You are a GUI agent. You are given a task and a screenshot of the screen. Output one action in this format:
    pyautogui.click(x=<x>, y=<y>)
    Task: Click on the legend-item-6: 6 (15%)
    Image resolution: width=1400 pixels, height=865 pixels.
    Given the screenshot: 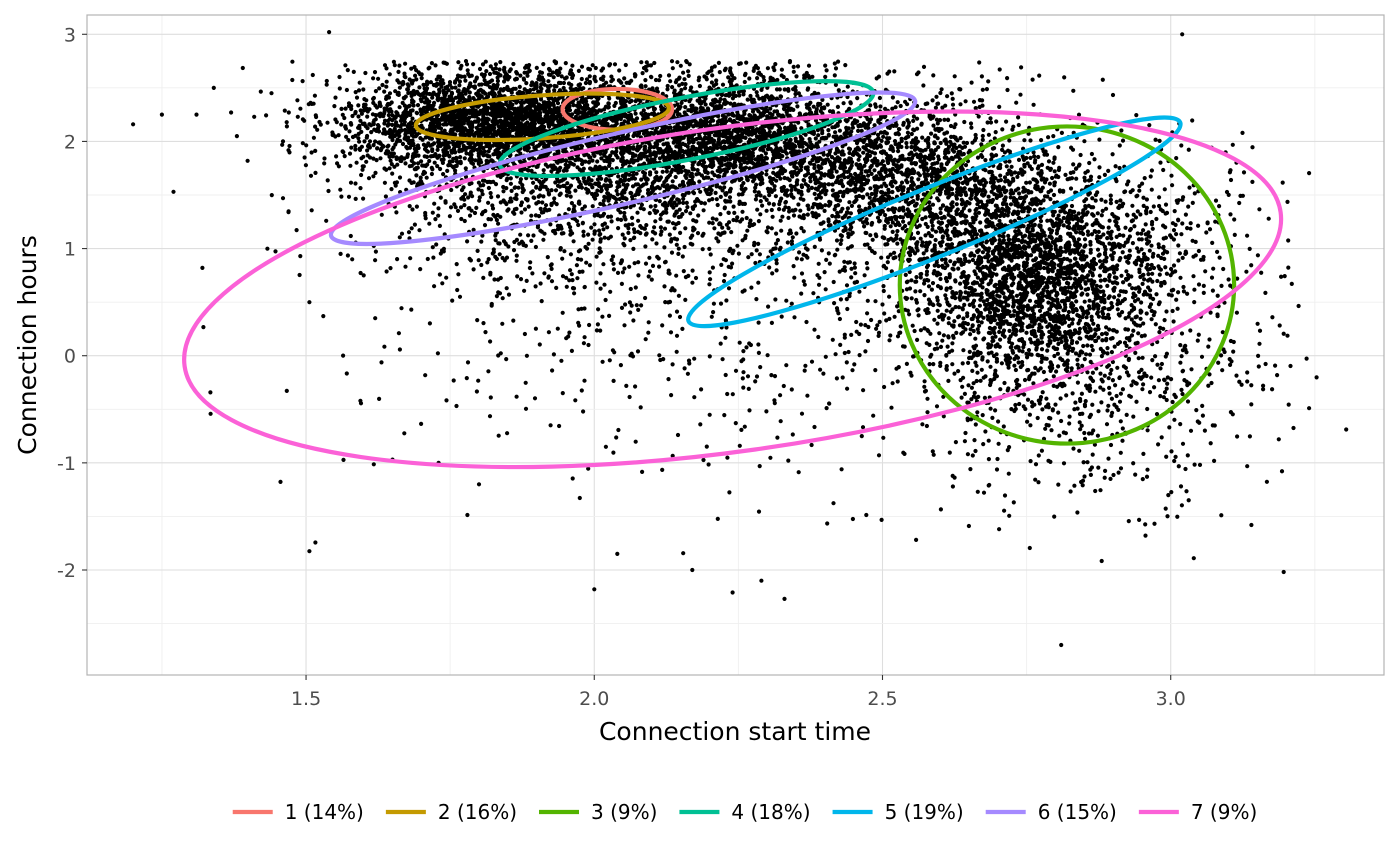 What is the action you would take?
    pyautogui.click(x=1051, y=812)
    